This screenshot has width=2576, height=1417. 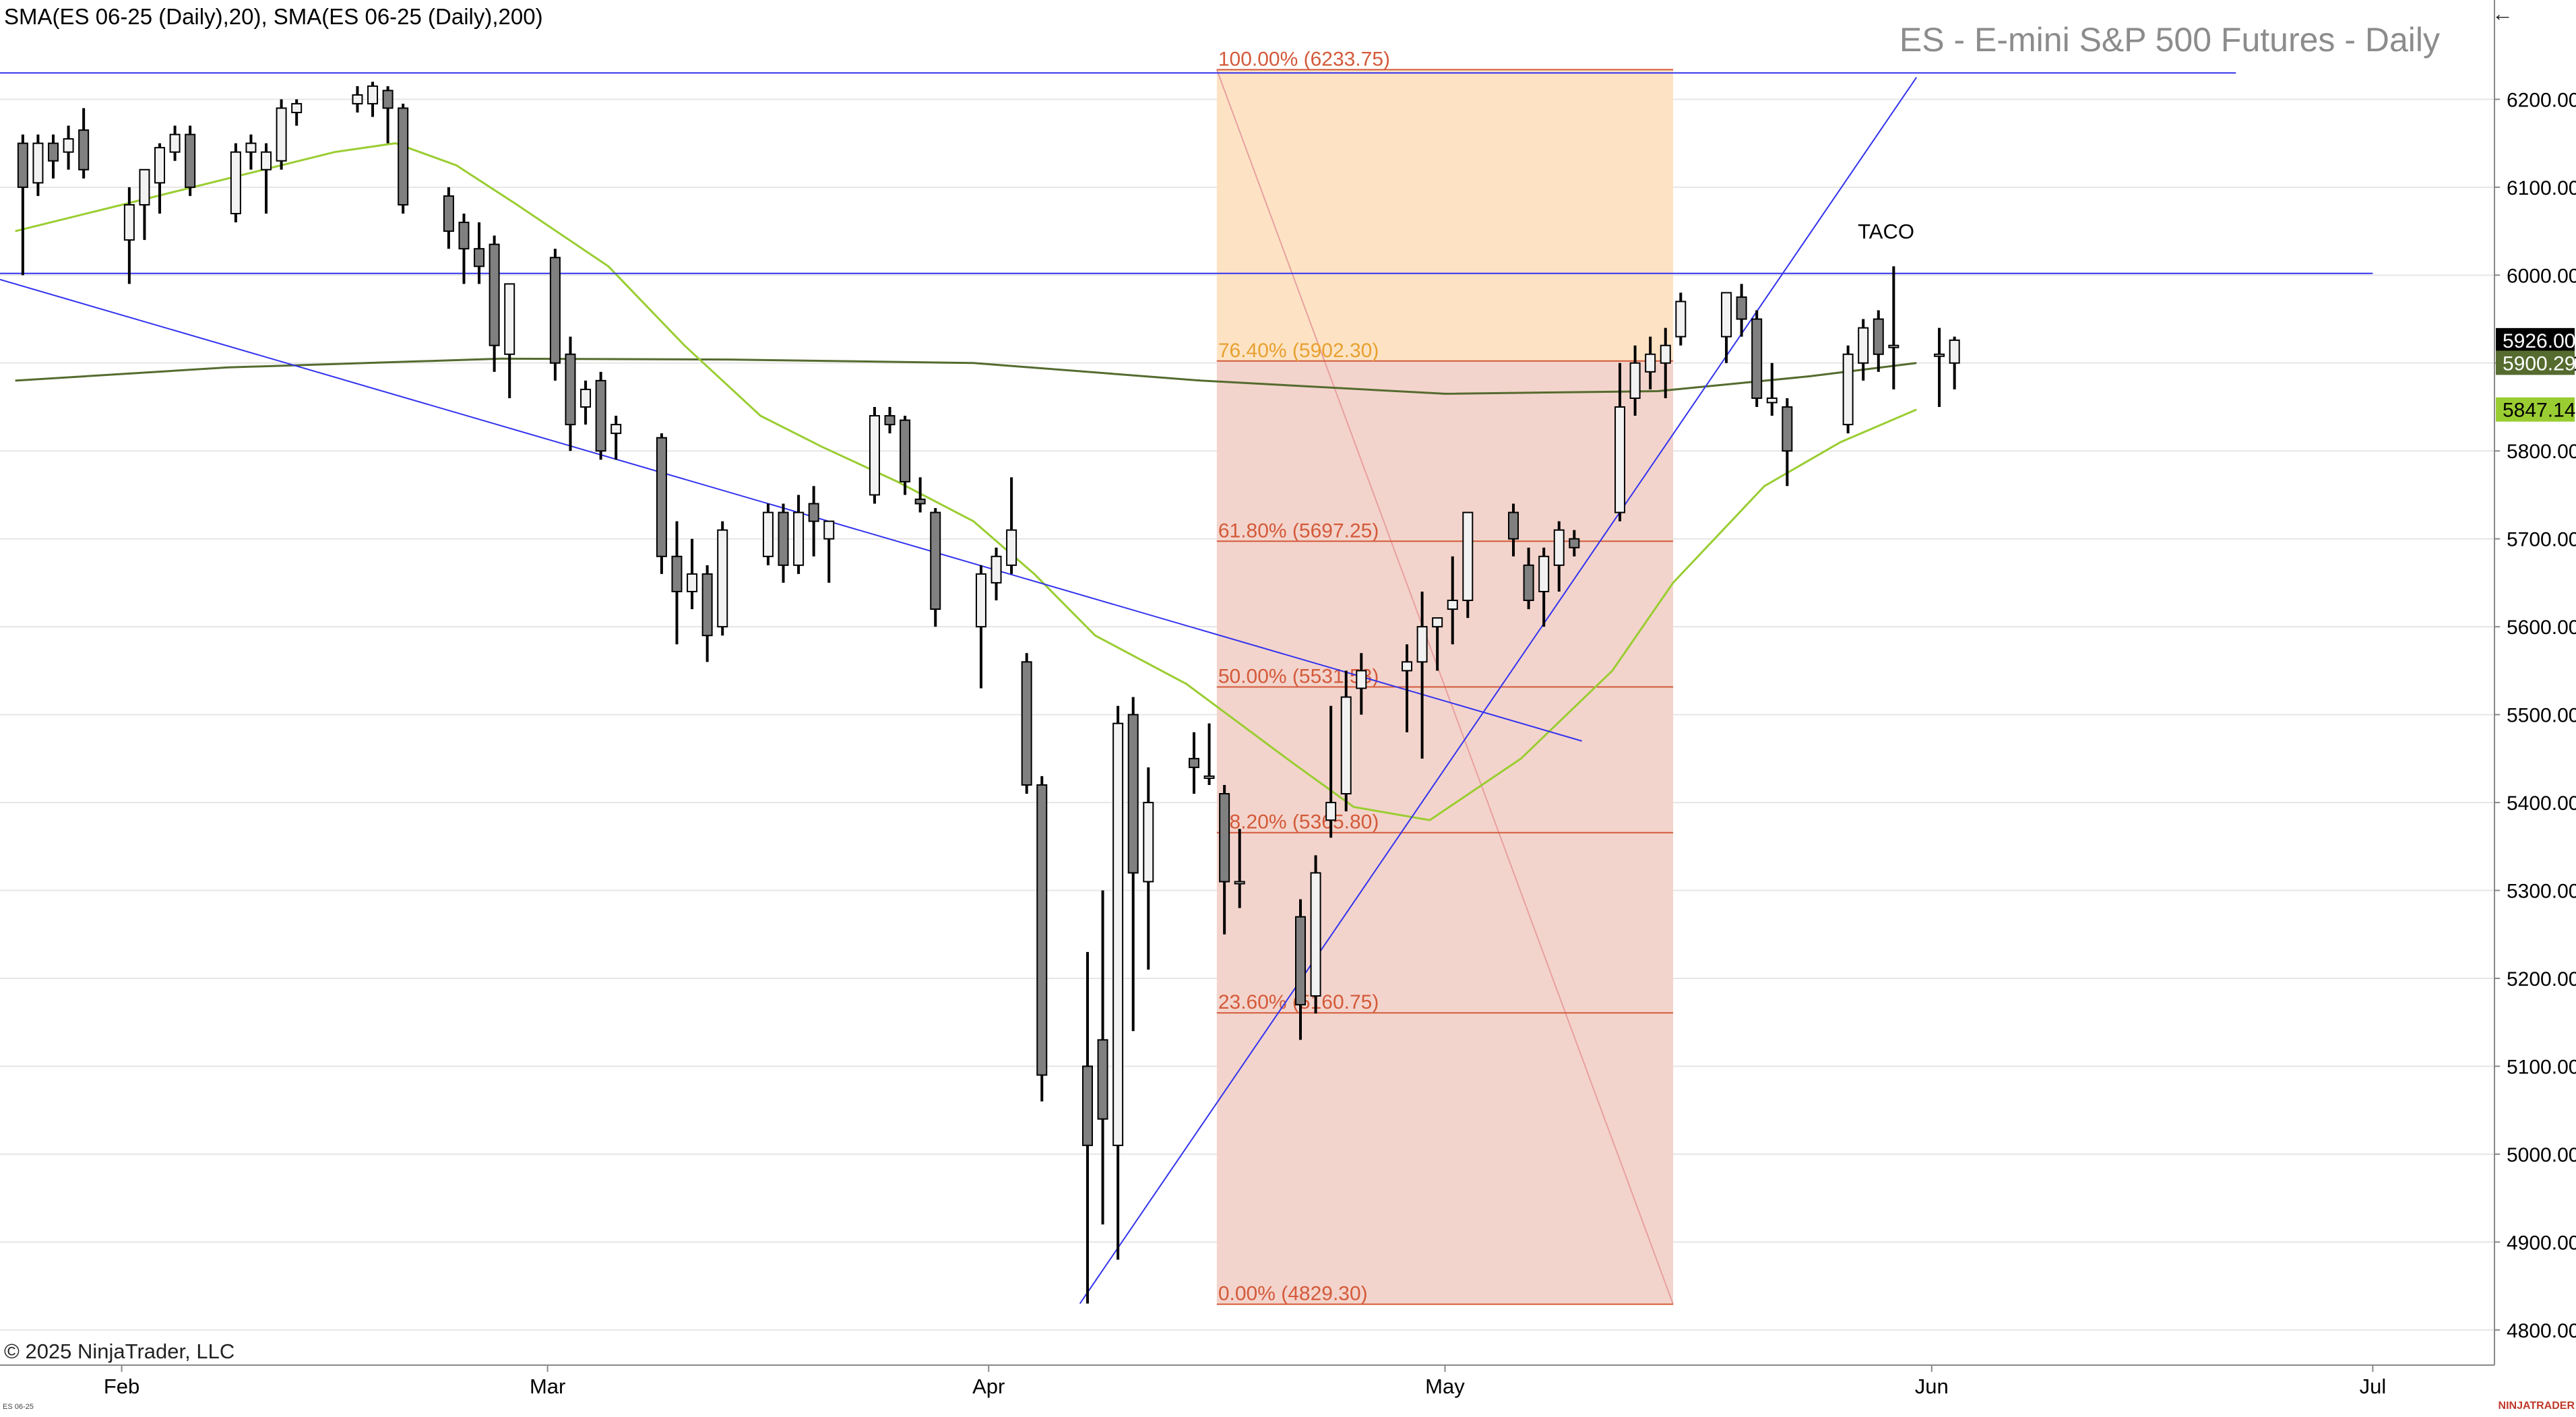 What do you see at coordinates (2541, 1331) in the screenshot?
I see `price-tick-label: 4800.00` at bounding box center [2541, 1331].